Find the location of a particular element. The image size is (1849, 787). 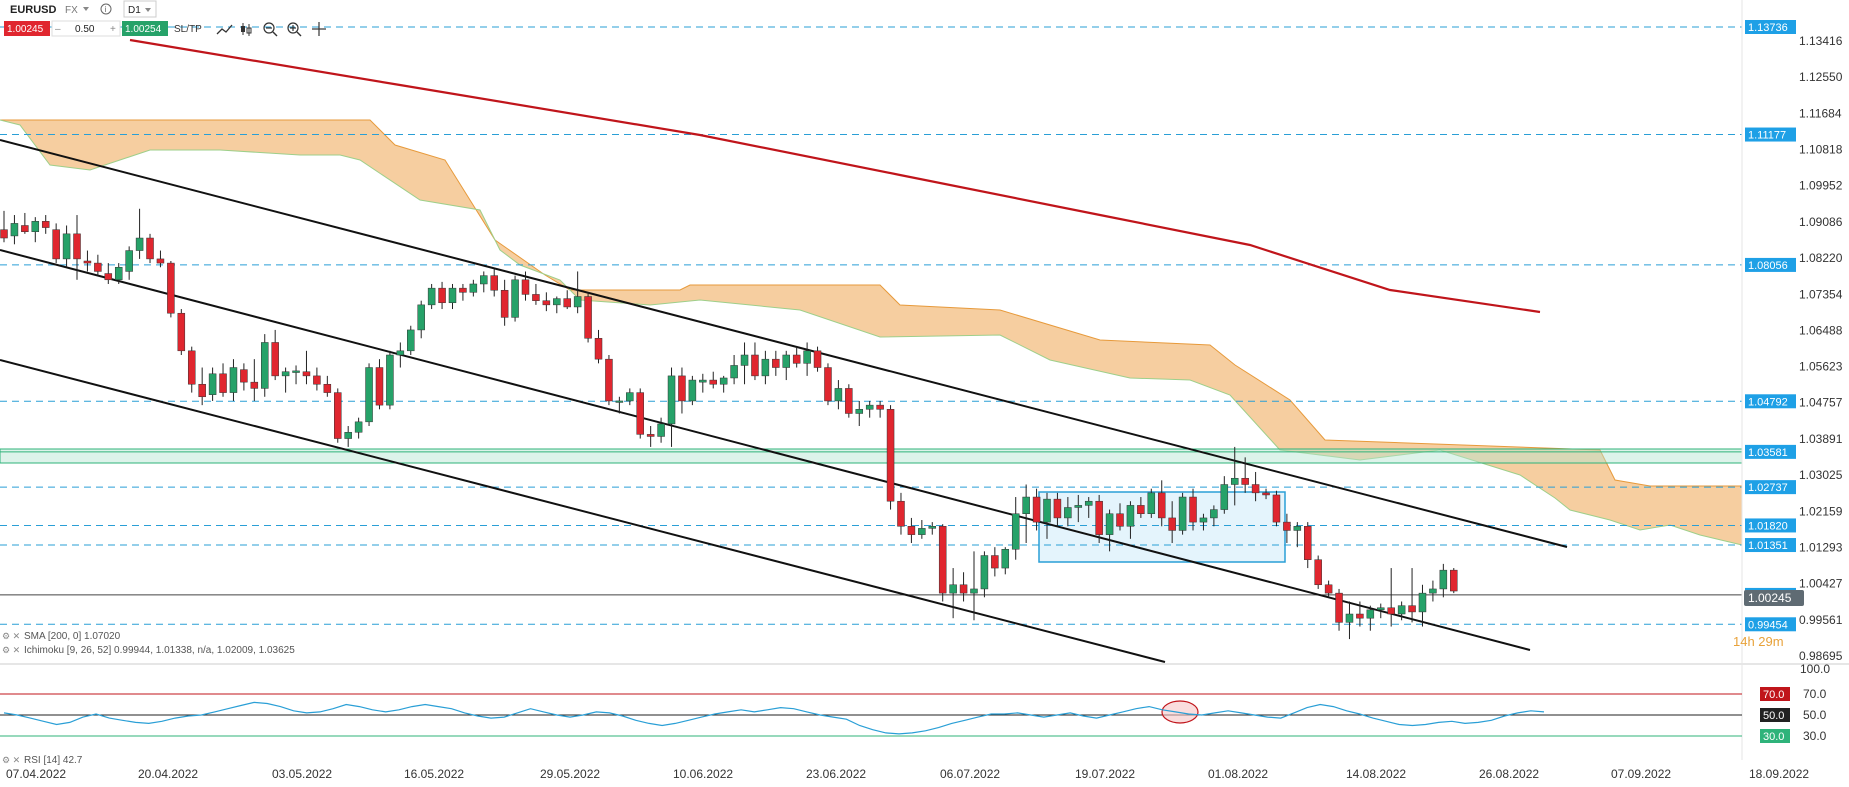

sell-button is located at coordinates (27, 28).